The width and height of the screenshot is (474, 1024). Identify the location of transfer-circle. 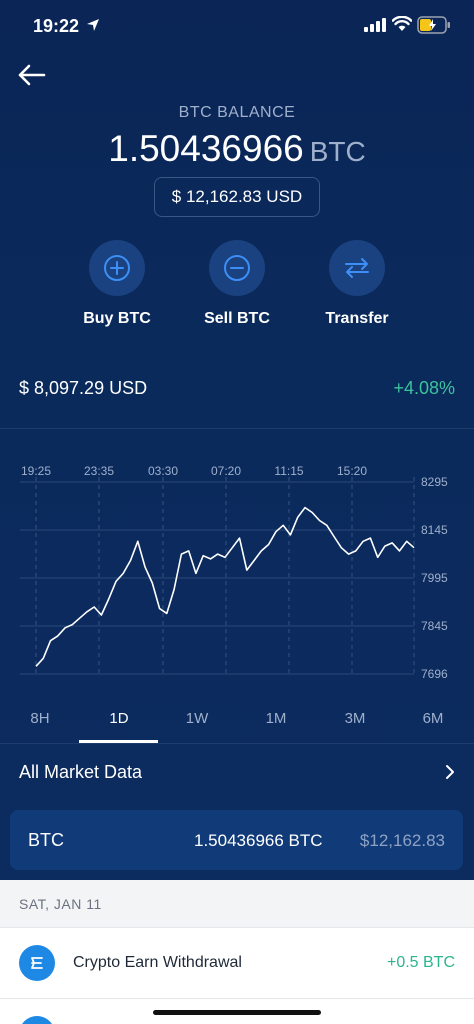
(357, 268).